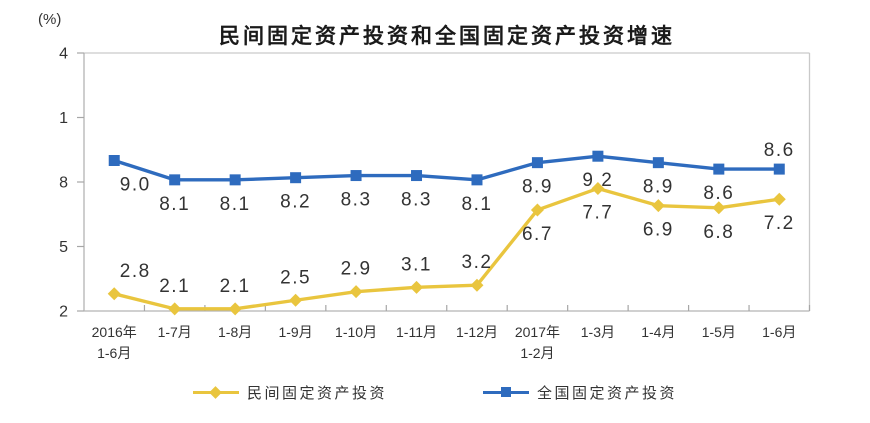  I want to click on y-axis-tick-label: 8, so click(63, 183).